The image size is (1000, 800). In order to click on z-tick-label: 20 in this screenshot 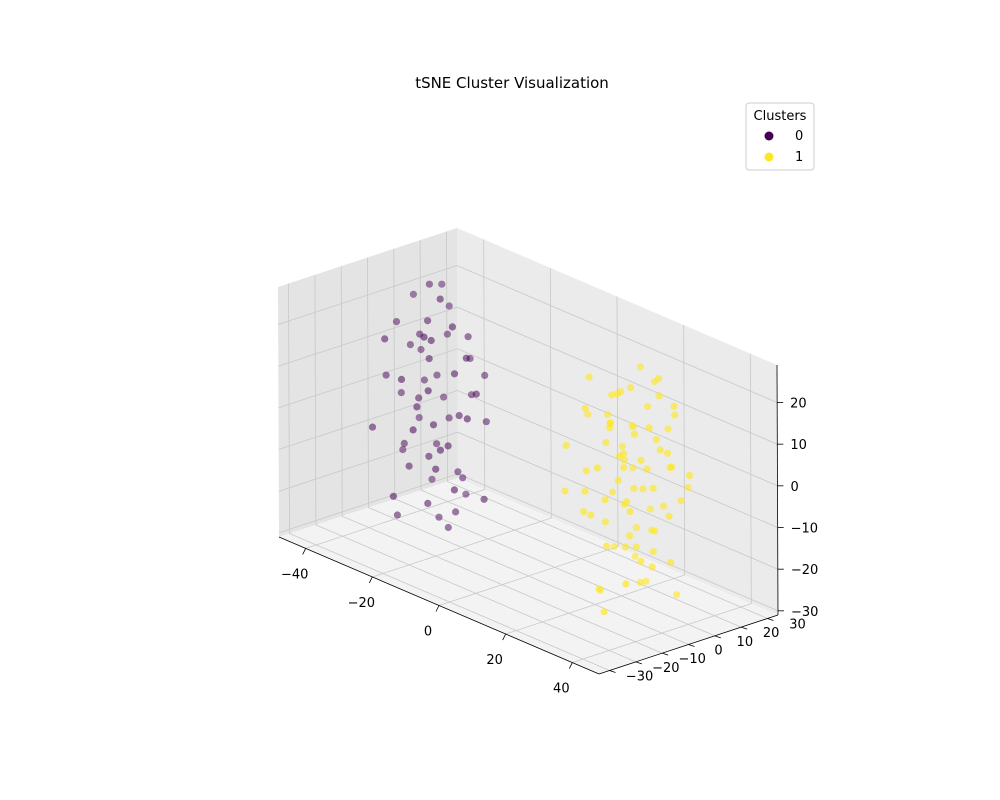, I will do `click(798, 404)`.